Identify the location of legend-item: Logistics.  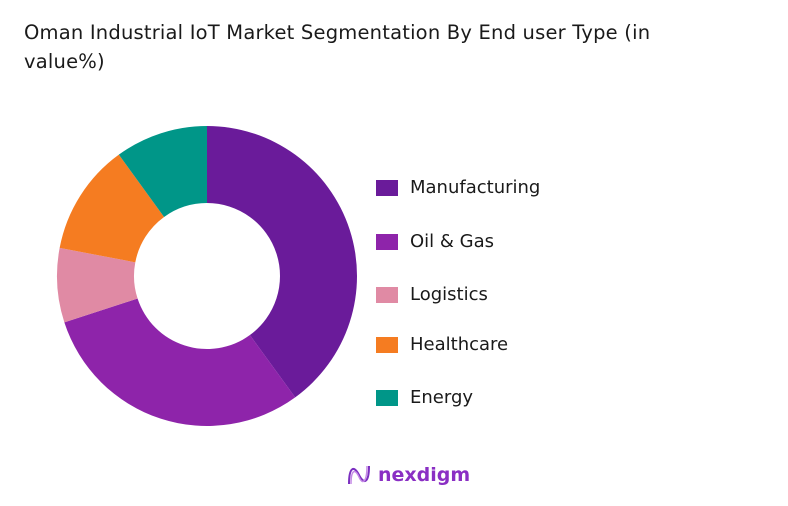
(432, 294).